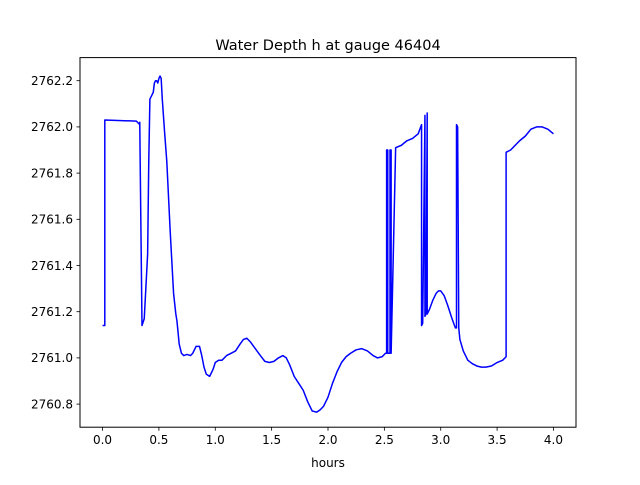 The image size is (640, 485). I want to click on x-tick-label: 1.5, so click(271, 440).